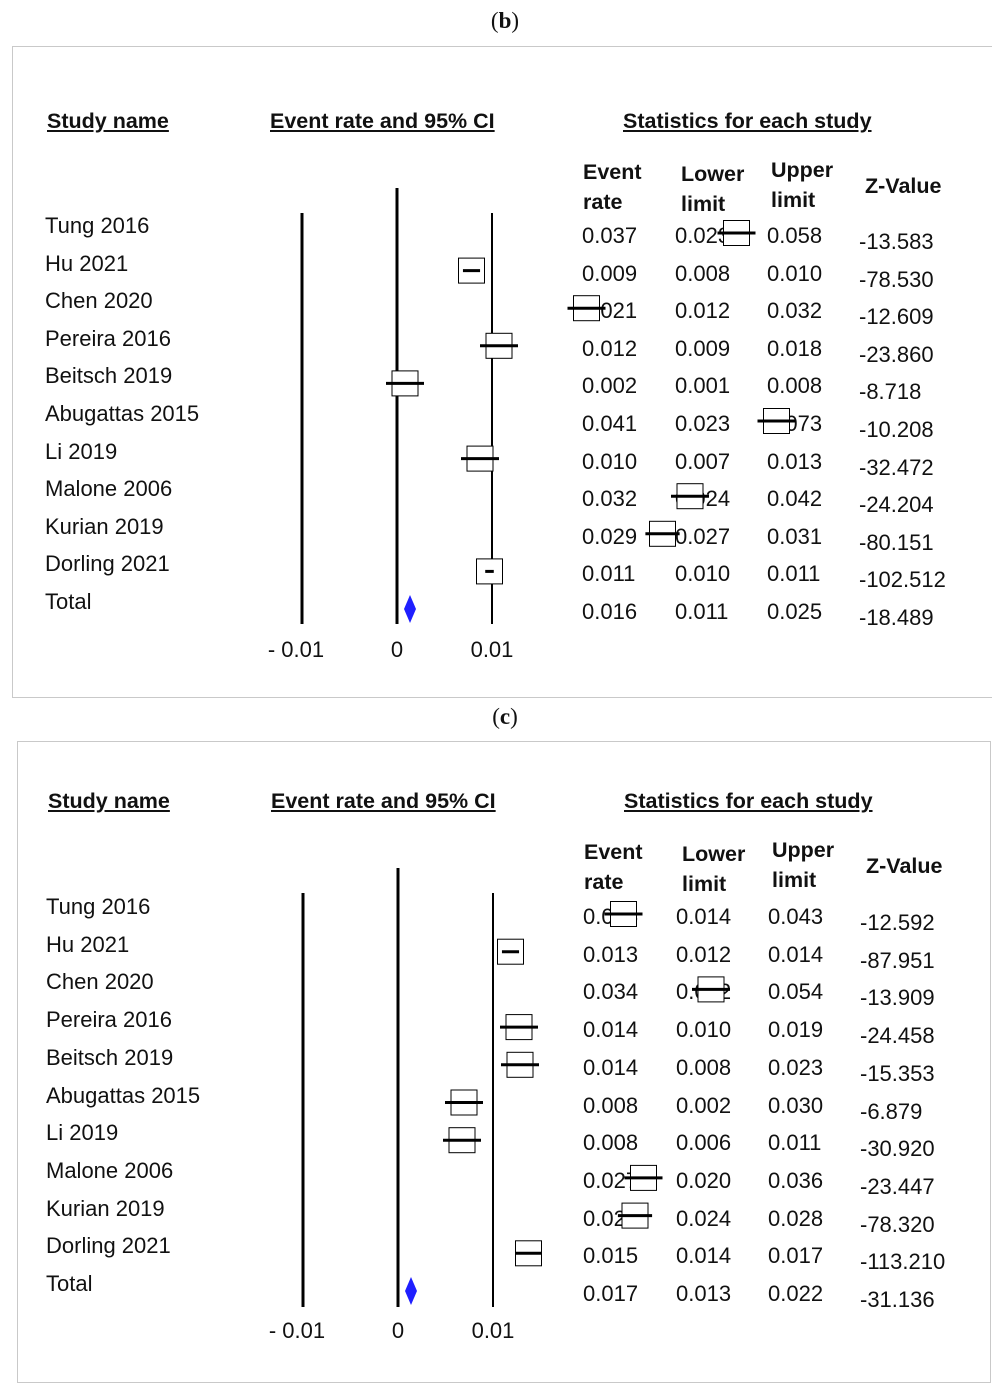 This screenshot has height=1383, width=992. What do you see at coordinates (896, 617) in the screenshot?
I see `z-value: -18.489` at bounding box center [896, 617].